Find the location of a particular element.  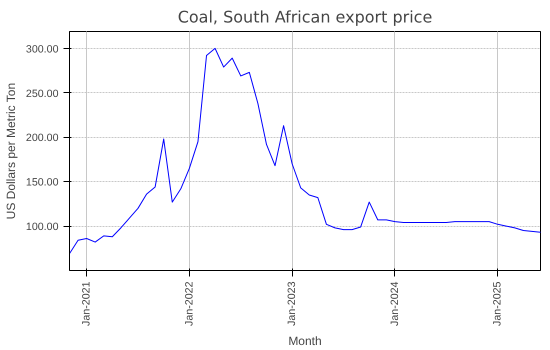

y-tick-label: 200.00 is located at coordinates (42, 138).